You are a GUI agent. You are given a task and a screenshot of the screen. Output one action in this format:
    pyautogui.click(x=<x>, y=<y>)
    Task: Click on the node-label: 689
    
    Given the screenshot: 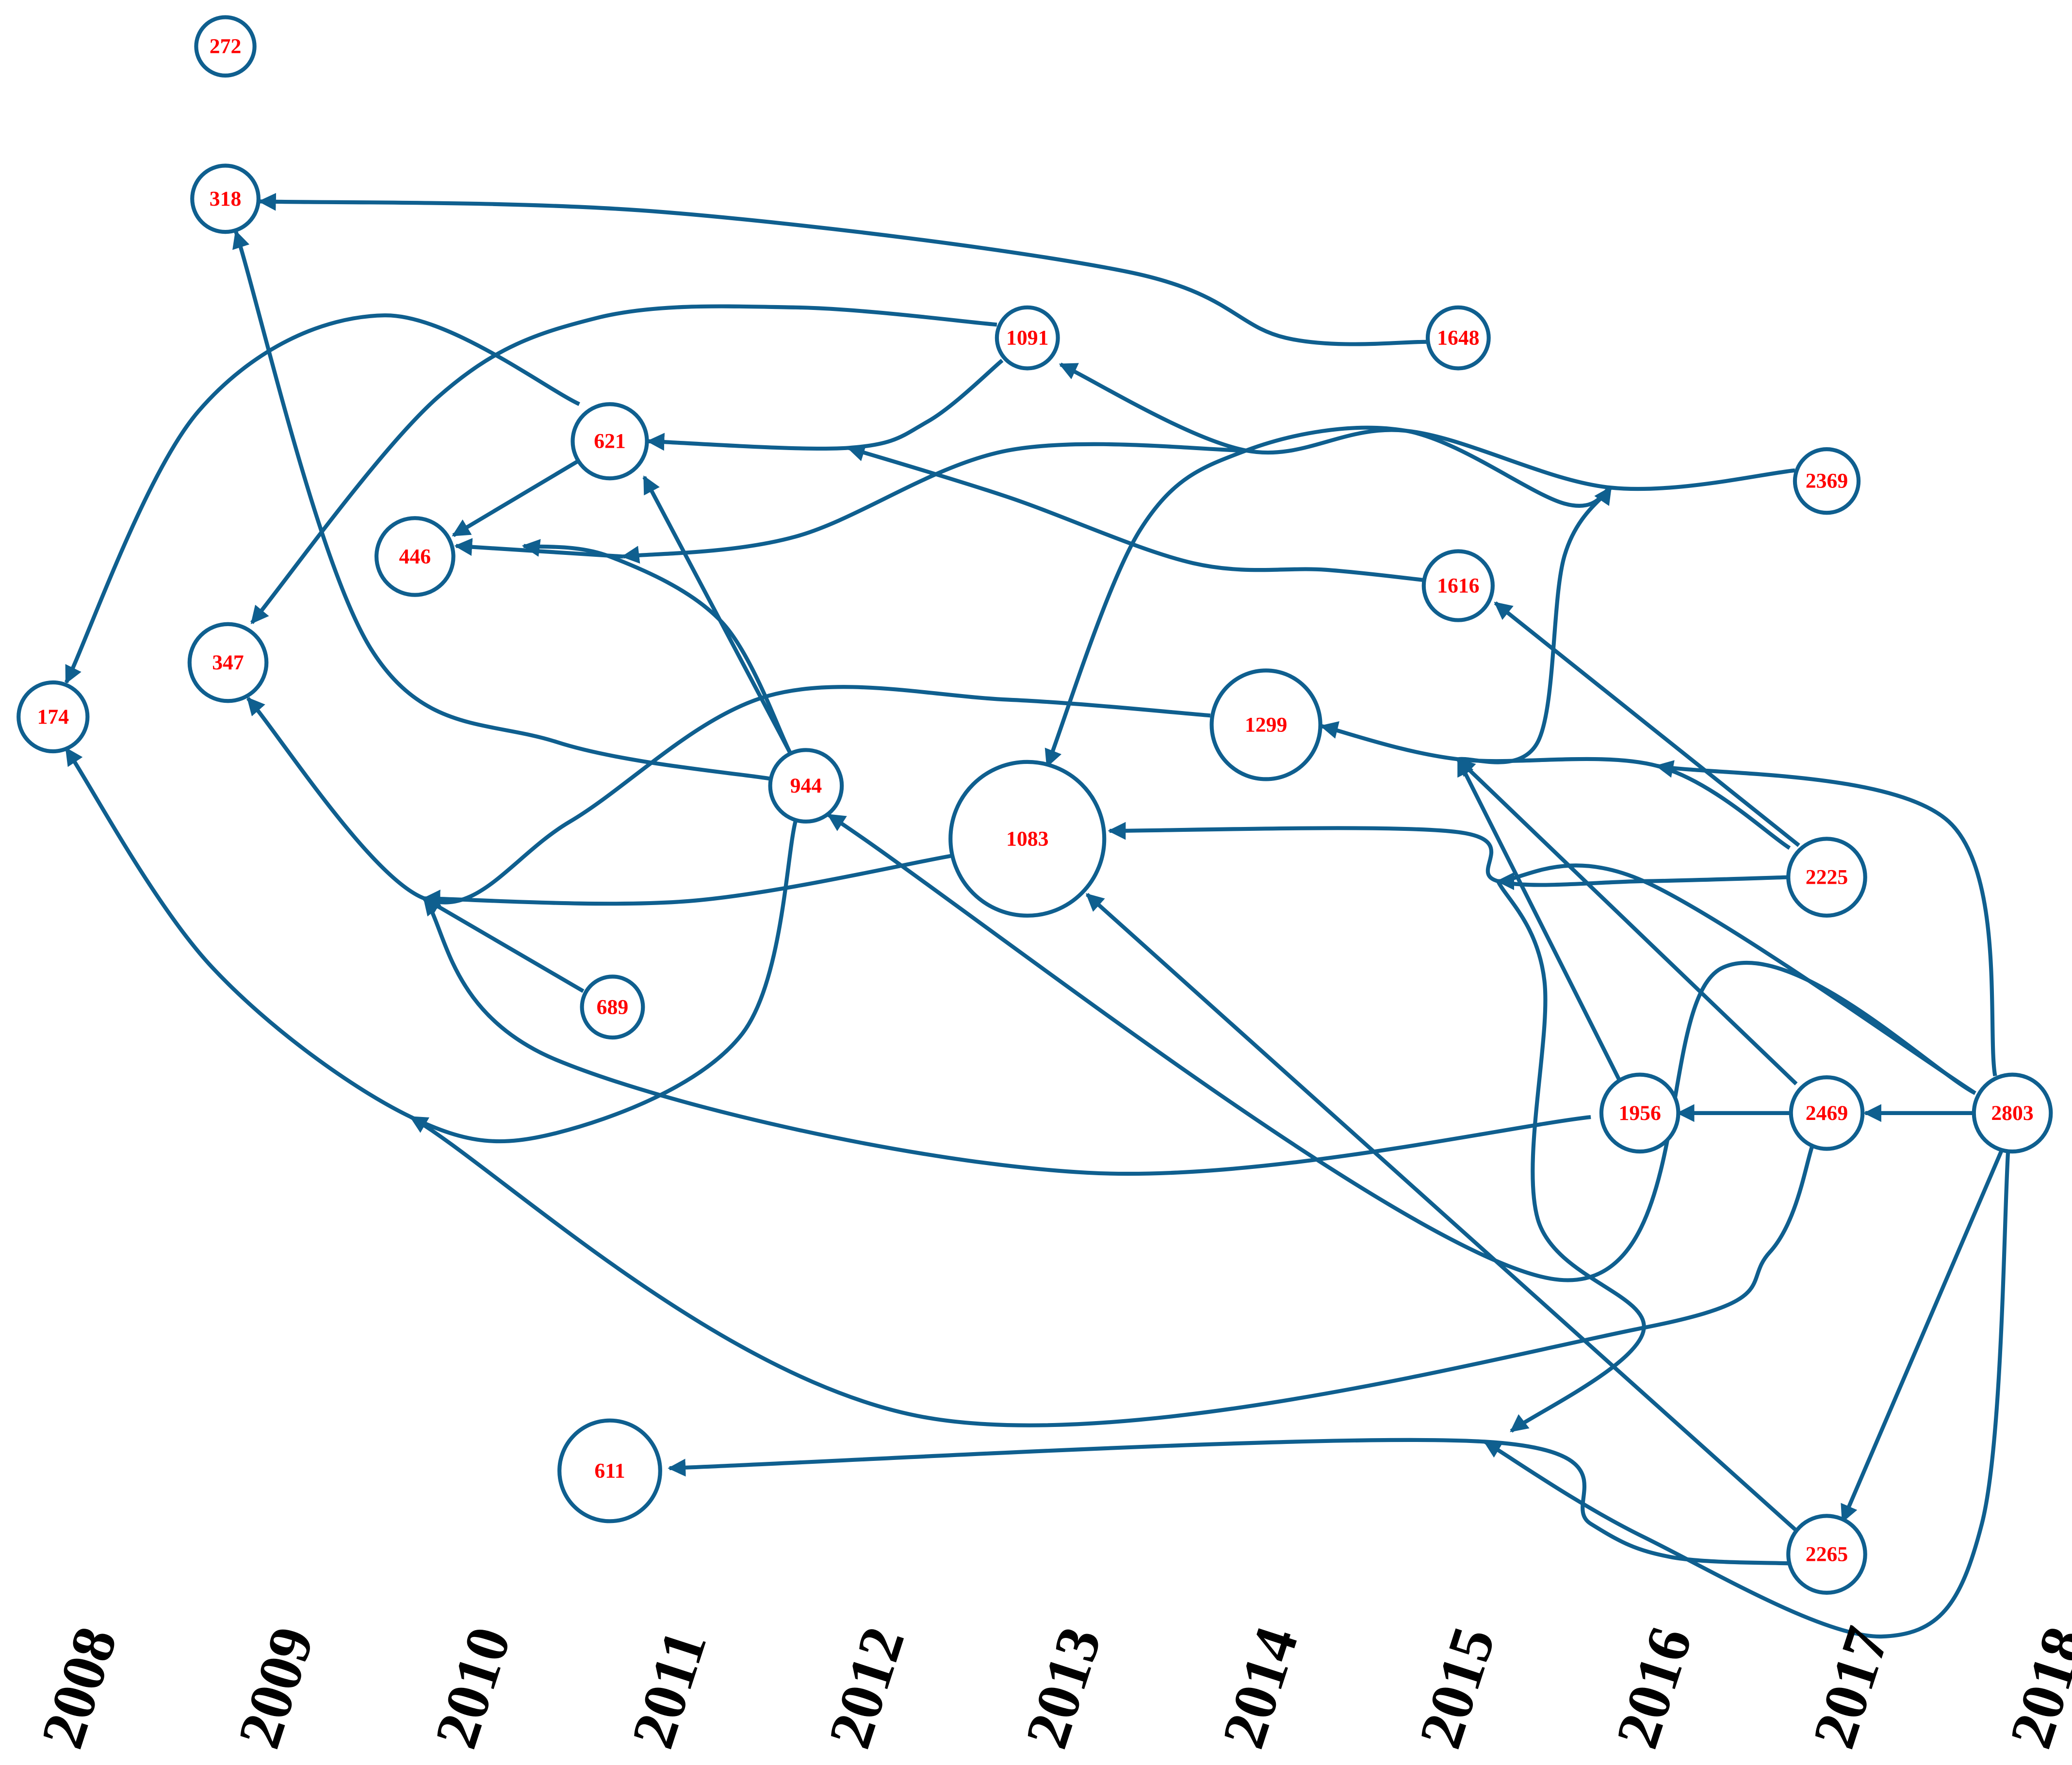 What is the action you would take?
    pyautogui.click(x=613, y=1007)
    